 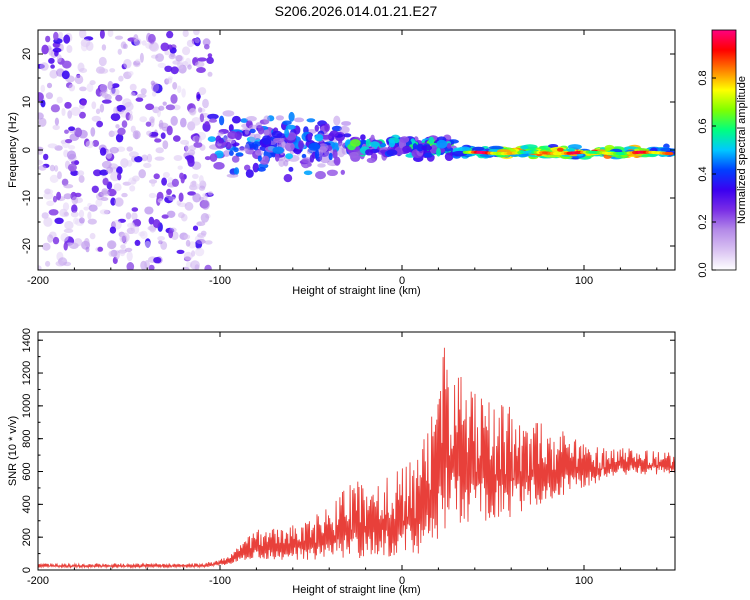 What do you see at coordinates (703, 125) in the screenshot?
I see `colorbar-tick-label: 0.6` at bounding box center [703, 125].